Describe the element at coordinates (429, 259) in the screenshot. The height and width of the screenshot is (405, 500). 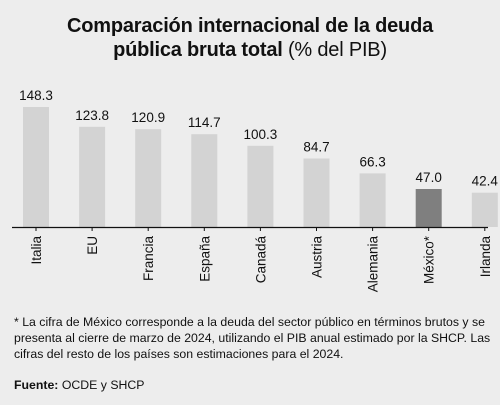
I see `category-label-7: México*` at that location.